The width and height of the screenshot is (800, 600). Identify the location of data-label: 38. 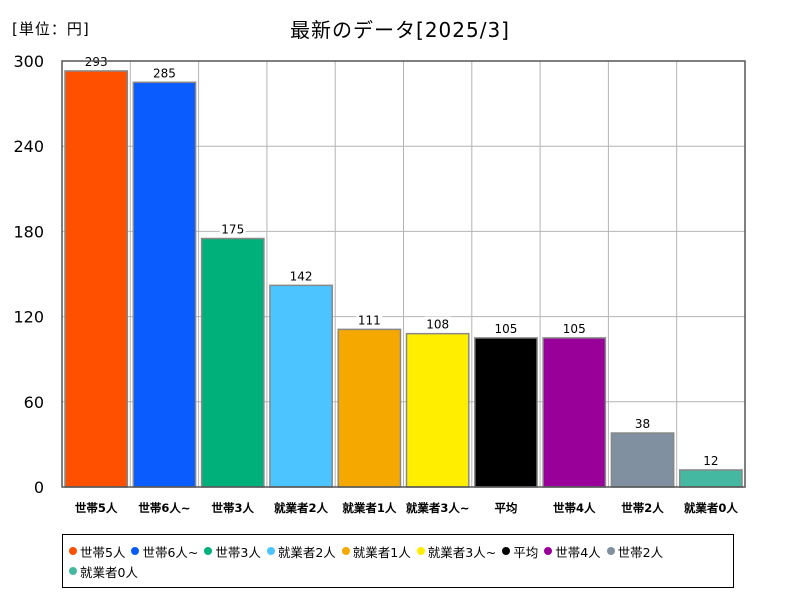
(642, 424).